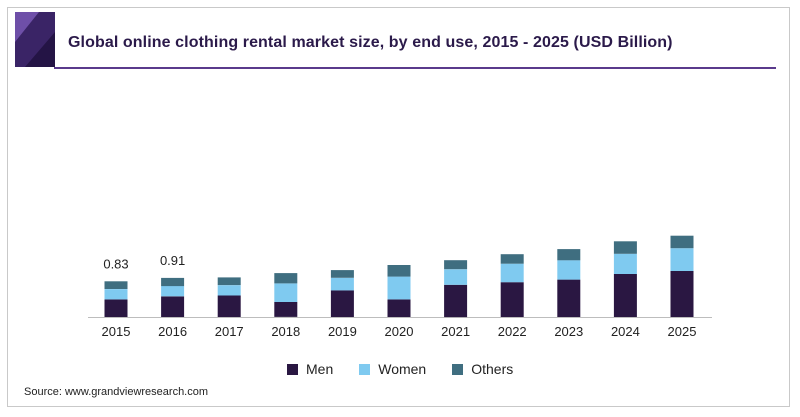 Image resolution: width=800 pixels, height=417 pixels. Describe the element at coordinates (365, 369) in the screenshot. I see `legend-swatch-women` at that location.